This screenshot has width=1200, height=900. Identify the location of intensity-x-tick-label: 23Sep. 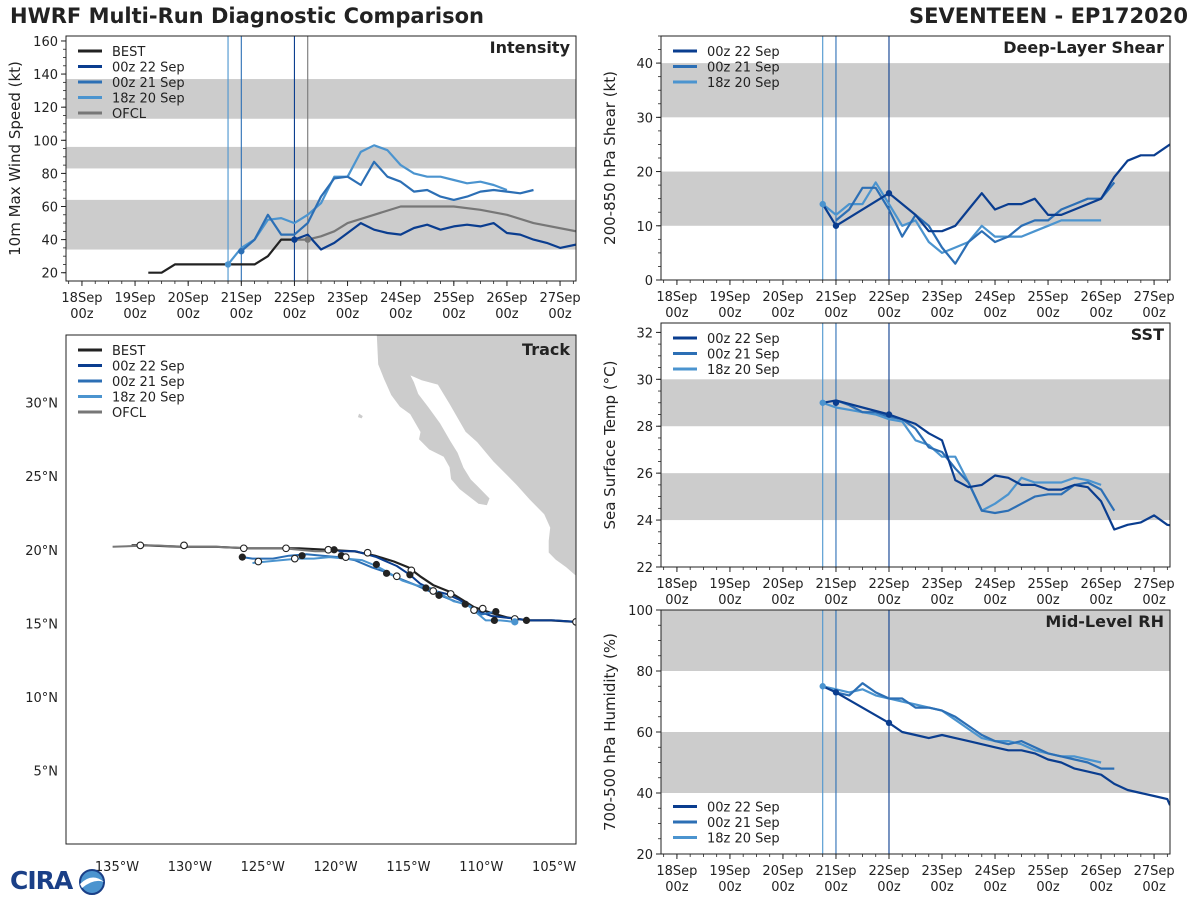
(347, 298).